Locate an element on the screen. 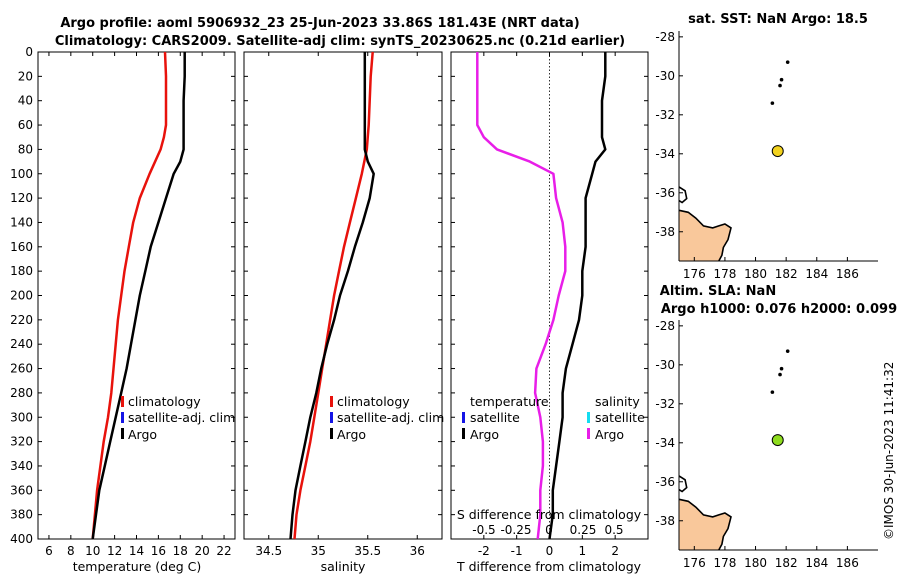 Image resolution: width=900 pixels, height=580 pixels. x-tick-label: 1 is located at coordinates (583, 551).